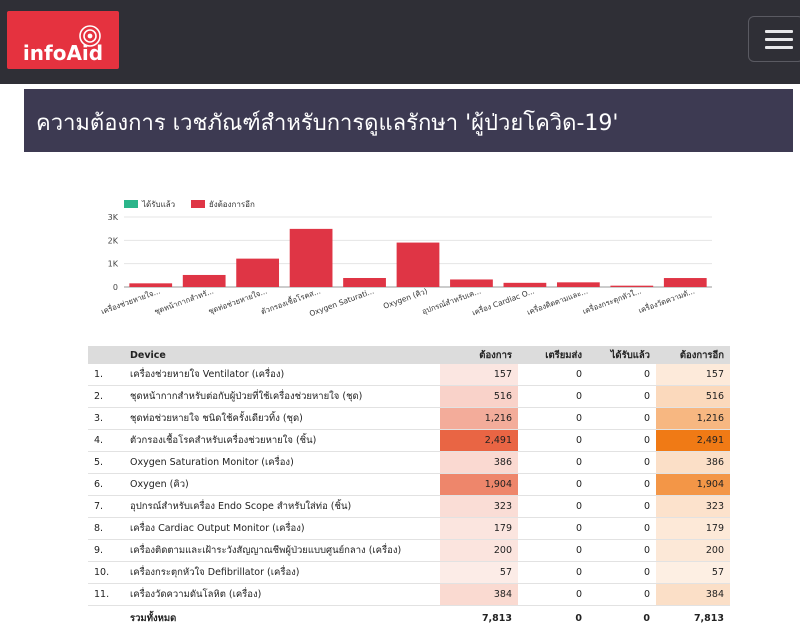 The width and height of the screenshot is (800, 636). I want to click on need-value: 516, so click(479, 396).